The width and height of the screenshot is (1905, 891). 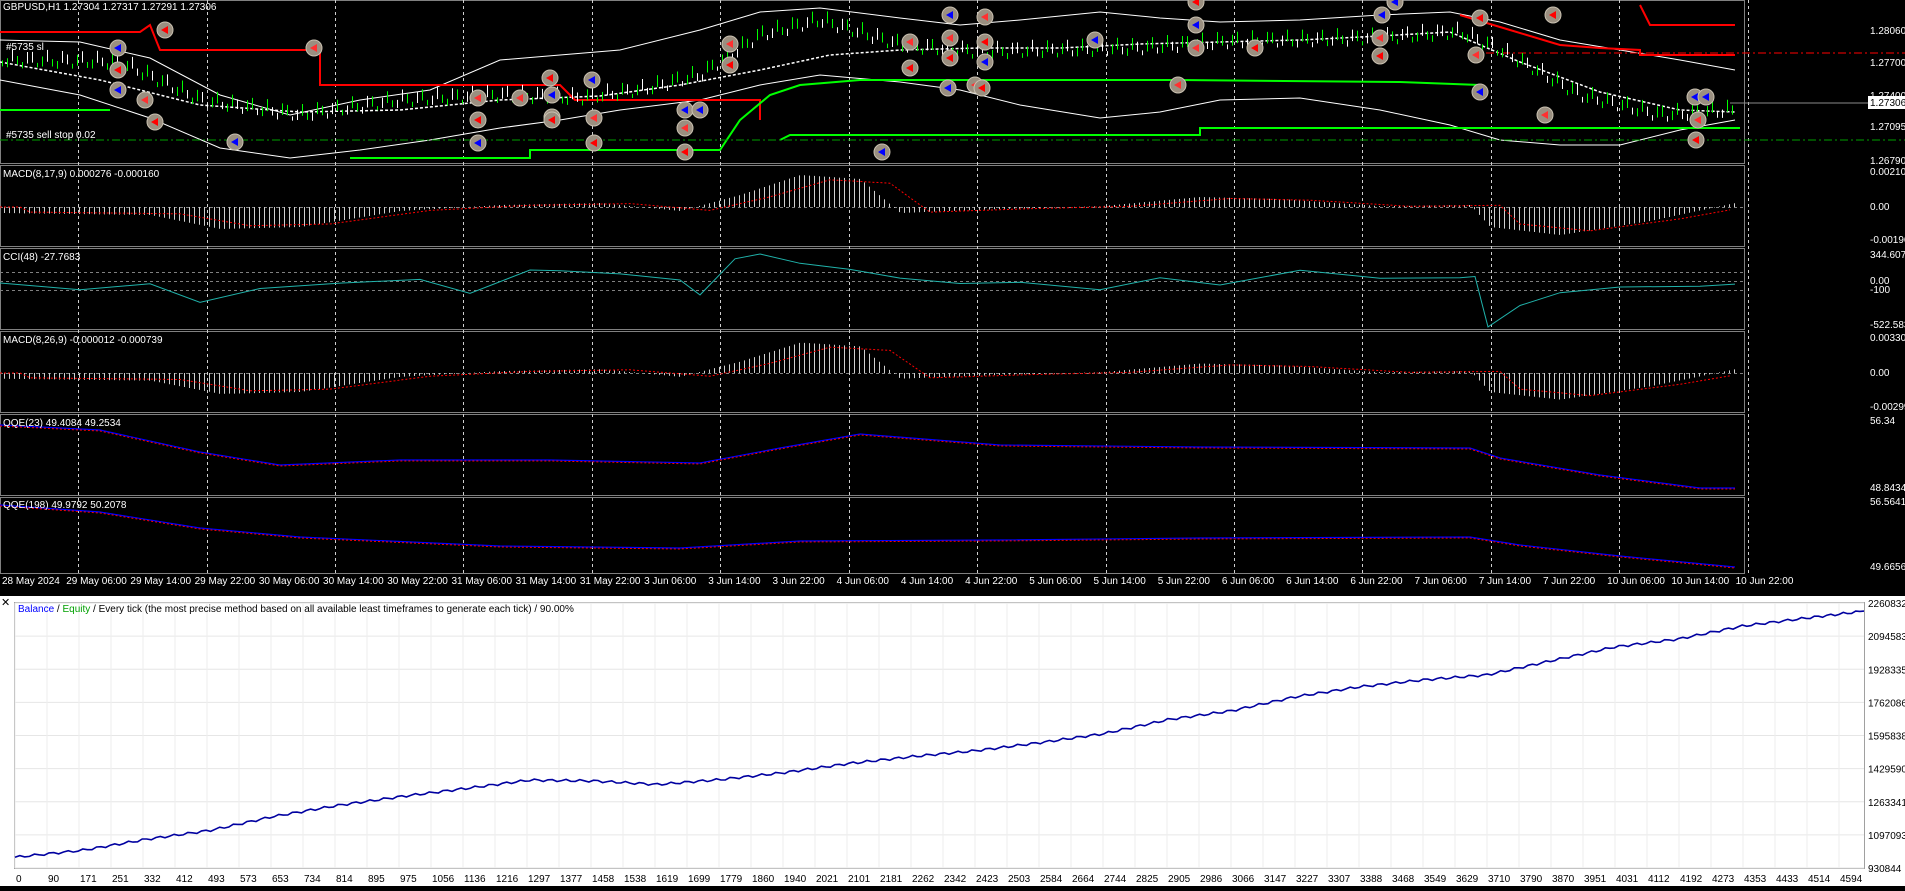 I want to click on legend-equity: Equity, so click(x=76, y=609).